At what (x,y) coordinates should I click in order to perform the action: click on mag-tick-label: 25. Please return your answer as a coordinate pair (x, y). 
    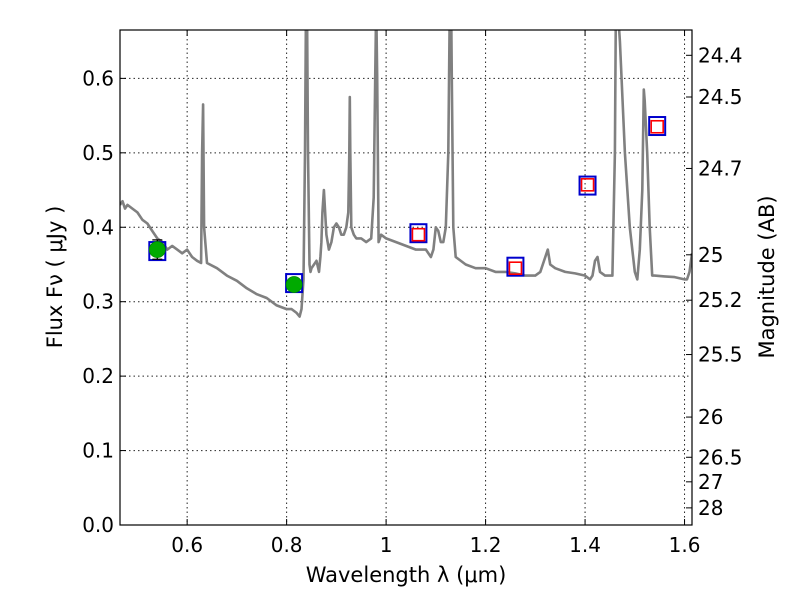
    Looking at the image, I should click on (710, 255).